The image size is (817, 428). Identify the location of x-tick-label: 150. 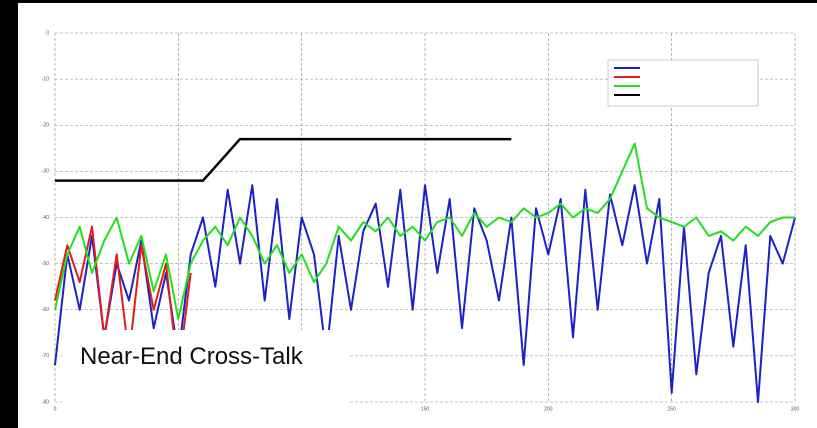
(425, 409).